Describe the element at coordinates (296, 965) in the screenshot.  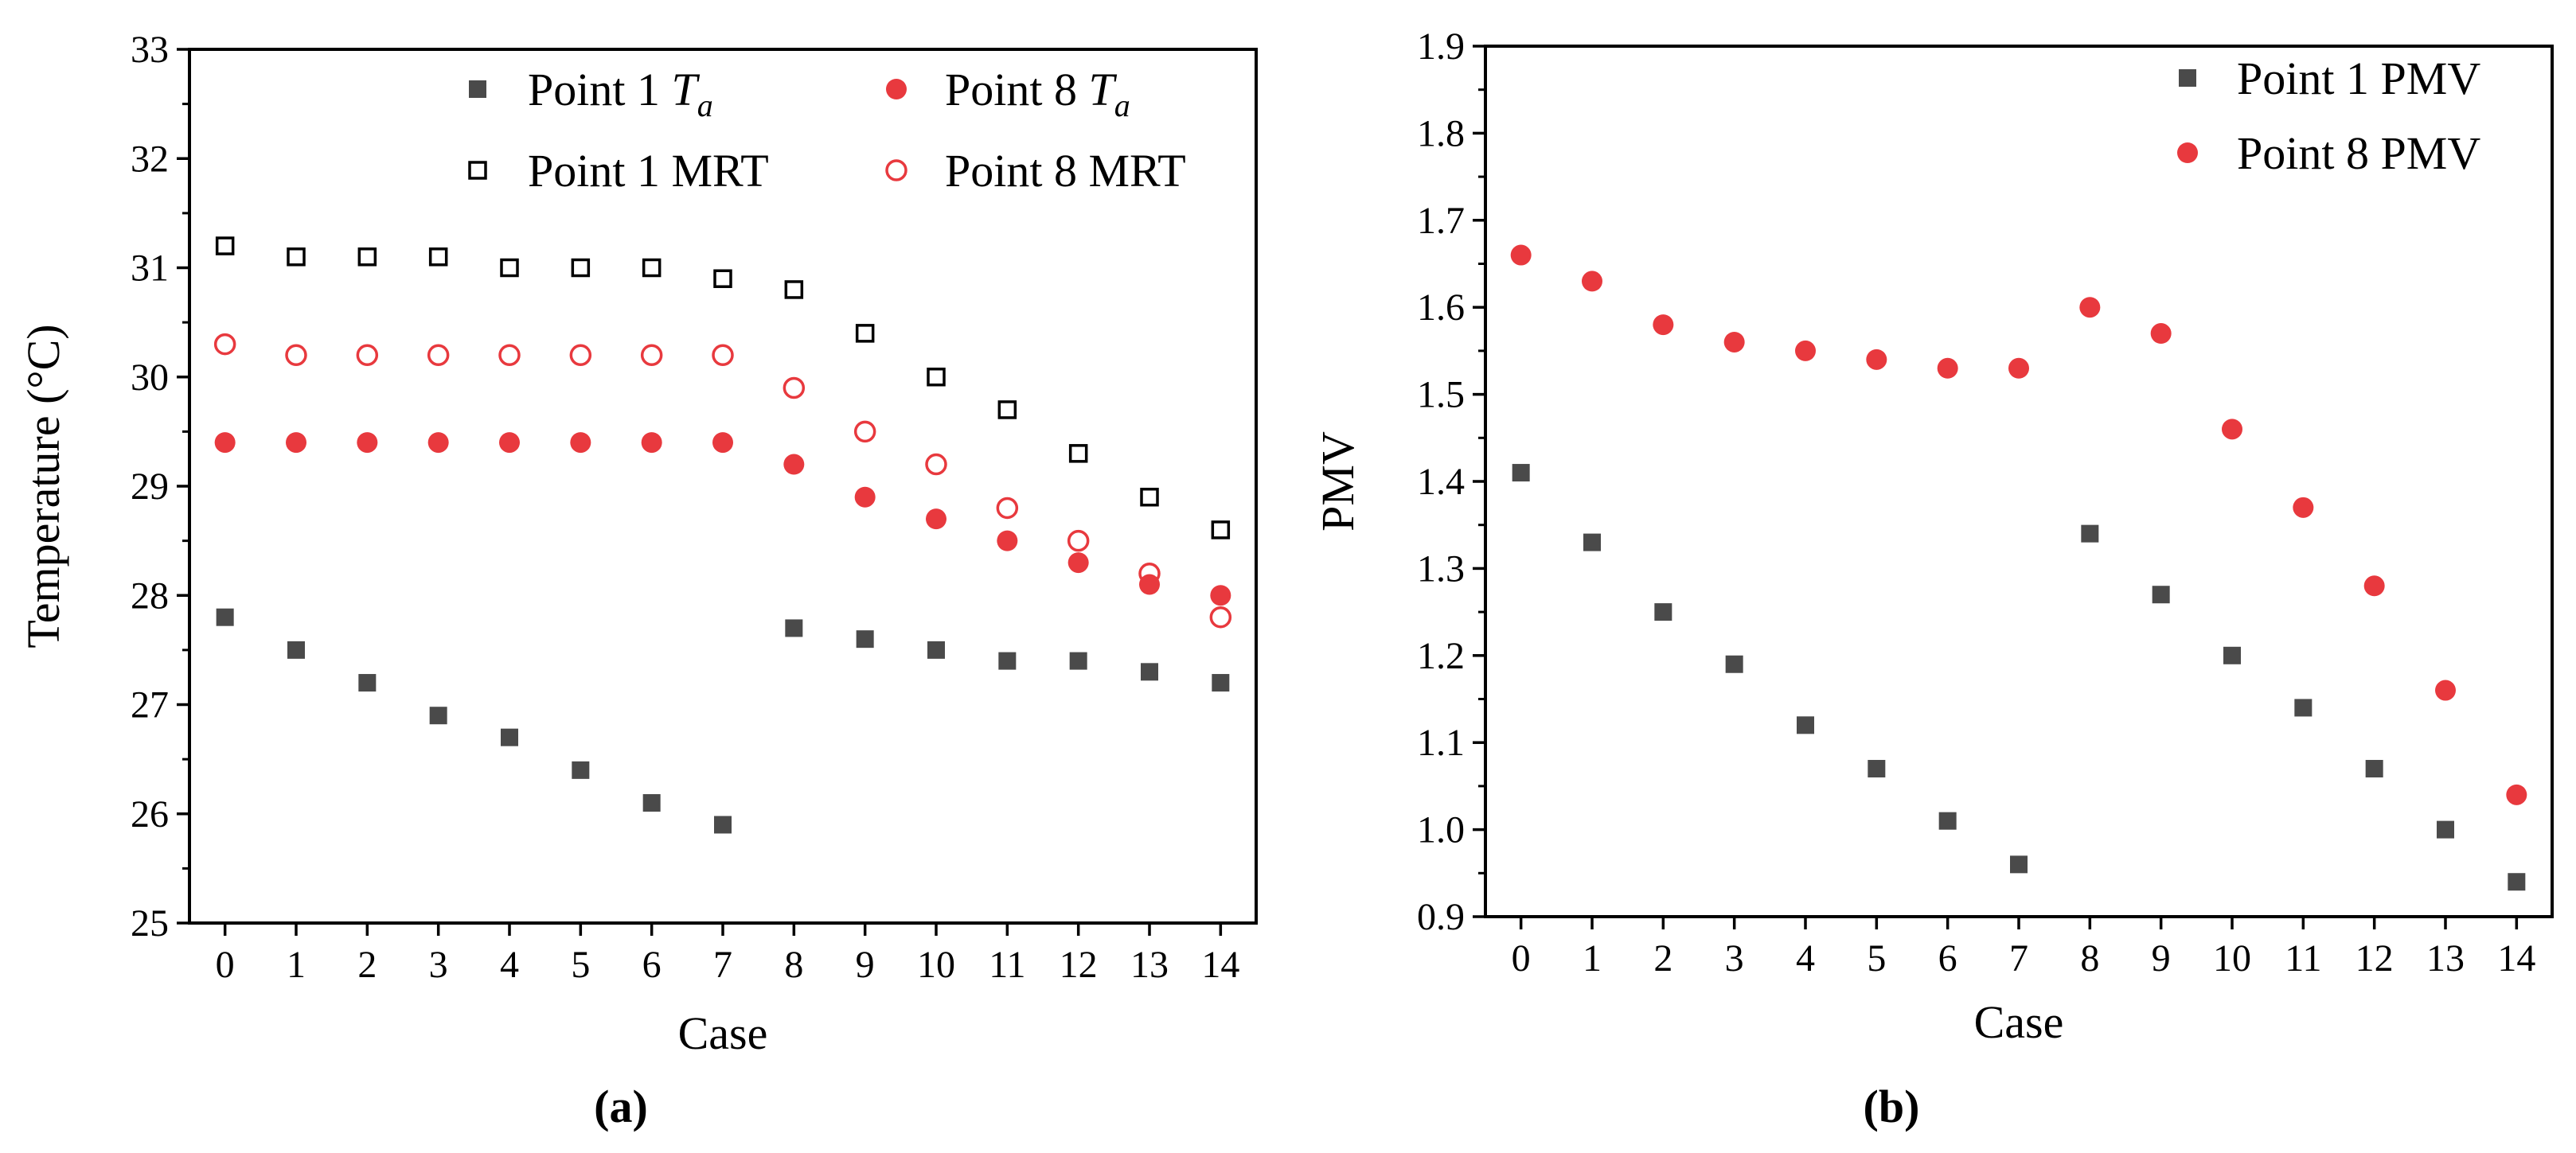
I see `chart-a-x-tick-label-1: 1` at that location.